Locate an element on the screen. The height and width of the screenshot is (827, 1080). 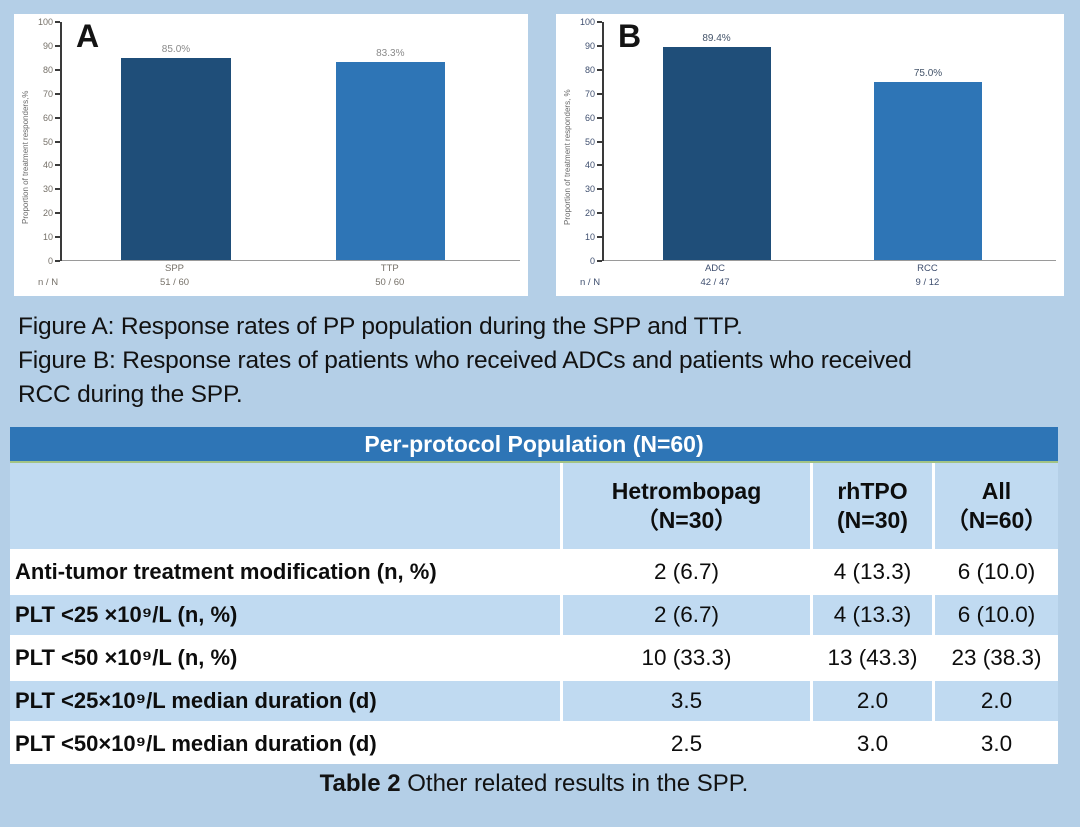
bar-RCC: 75.0% is located at coordinates (928, 164).